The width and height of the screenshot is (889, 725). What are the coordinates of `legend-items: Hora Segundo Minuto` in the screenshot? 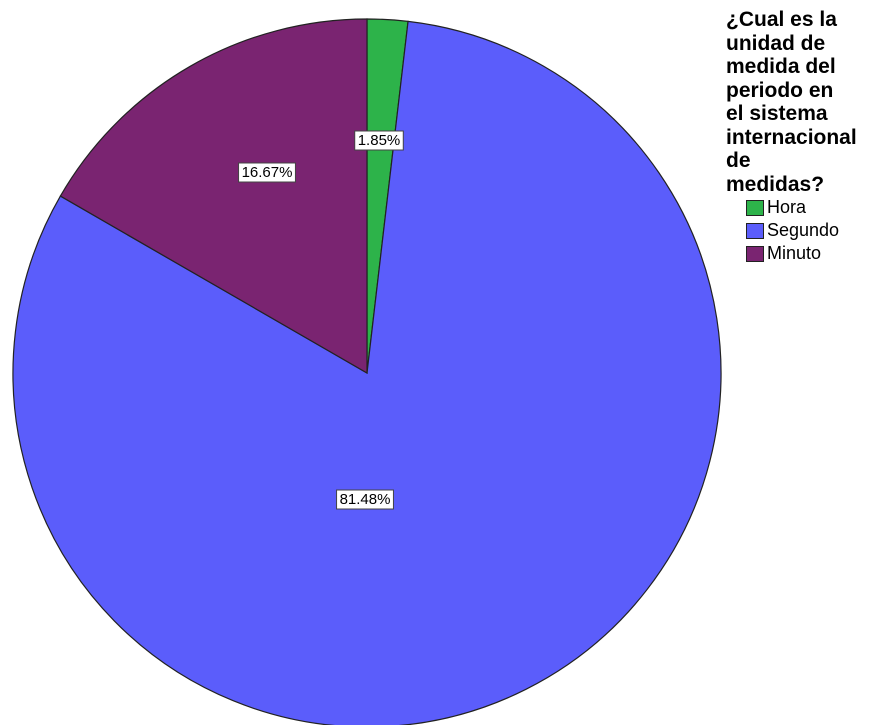 It's located at (806, 230).